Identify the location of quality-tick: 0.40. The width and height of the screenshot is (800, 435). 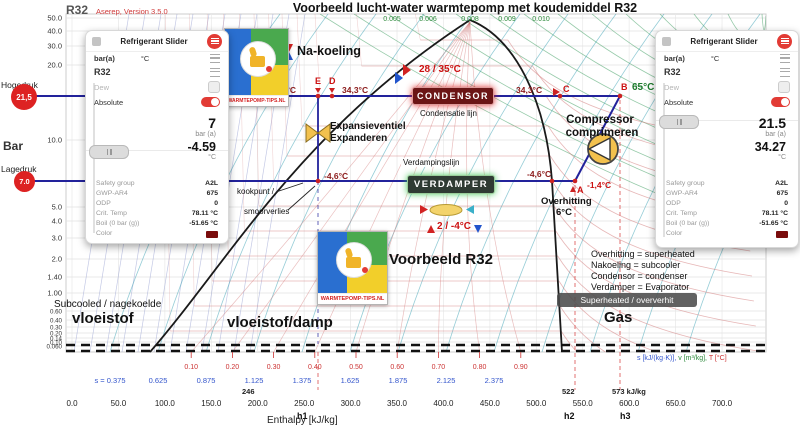
(315, 367).